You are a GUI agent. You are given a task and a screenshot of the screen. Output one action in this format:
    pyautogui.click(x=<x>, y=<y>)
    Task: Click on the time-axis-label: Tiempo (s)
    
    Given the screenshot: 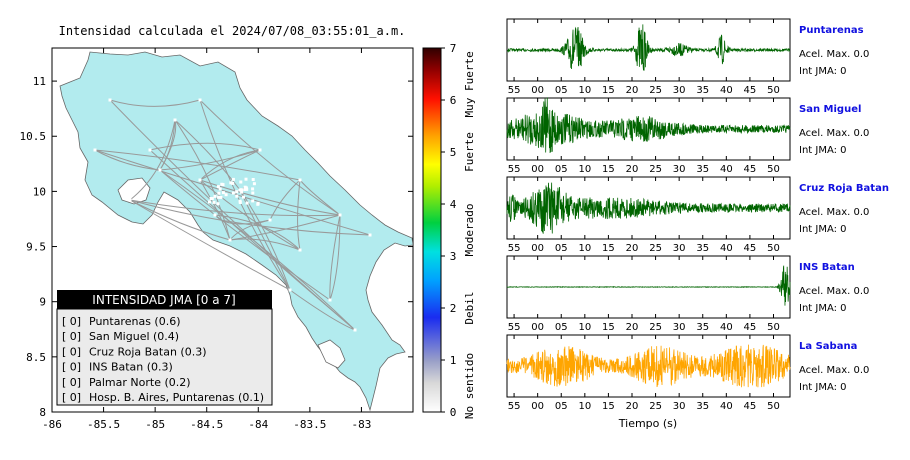 What is the action you would take?
    pyautogui.click(x=647, y=423)
    